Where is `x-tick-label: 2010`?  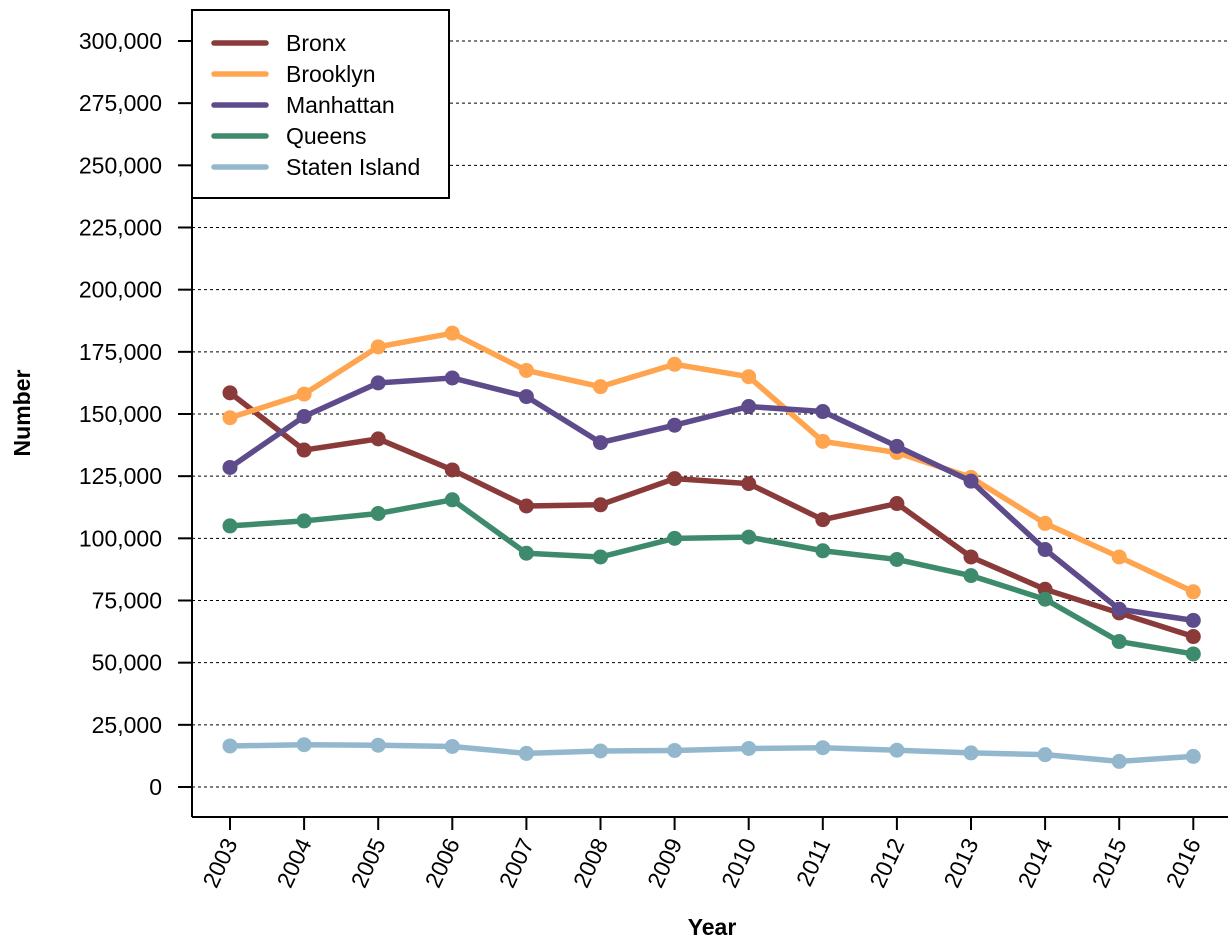 x-tick-label: 2010 is located at coordinates (738, 862).